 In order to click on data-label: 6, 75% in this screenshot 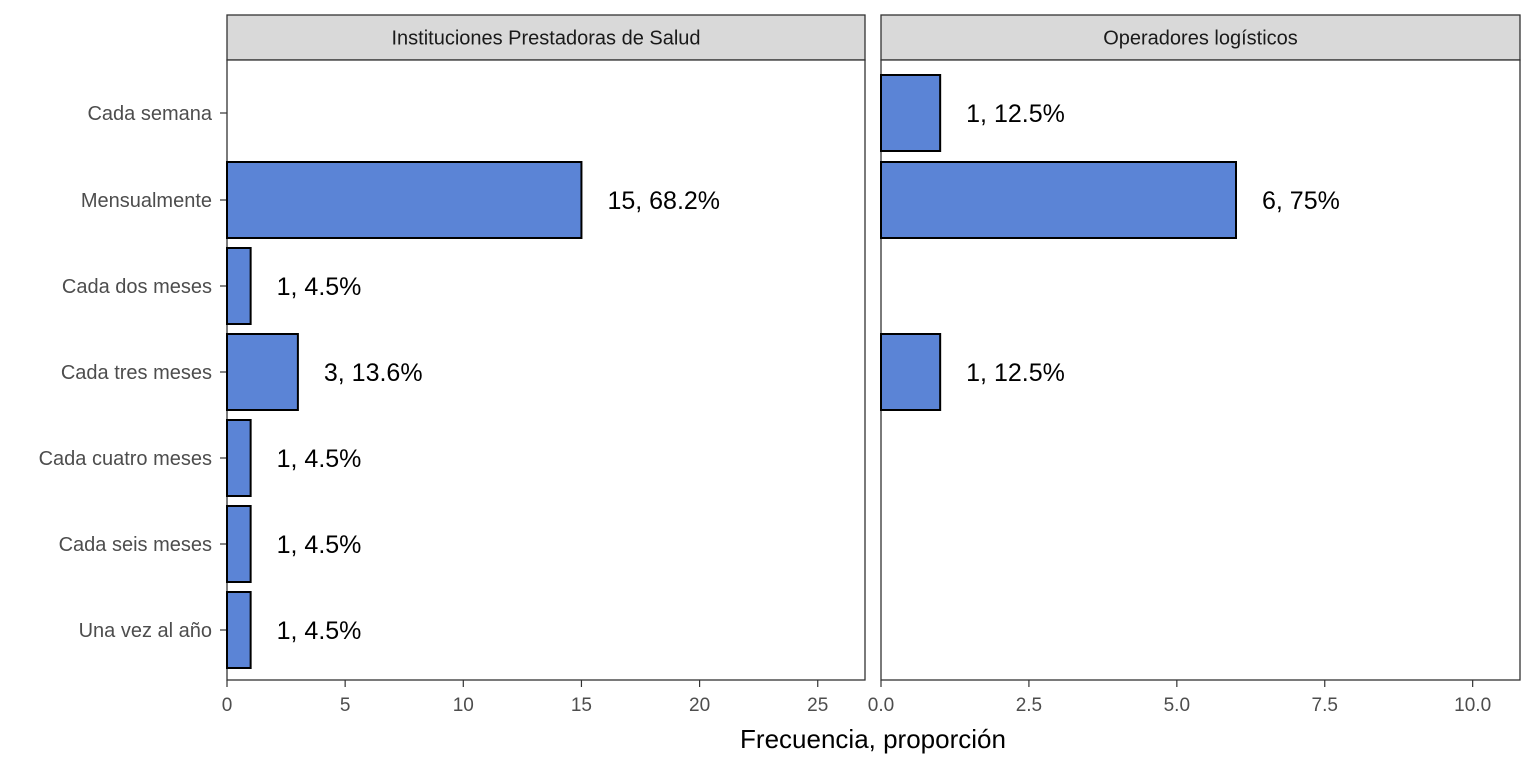, I will do `click(1301, 201)`.